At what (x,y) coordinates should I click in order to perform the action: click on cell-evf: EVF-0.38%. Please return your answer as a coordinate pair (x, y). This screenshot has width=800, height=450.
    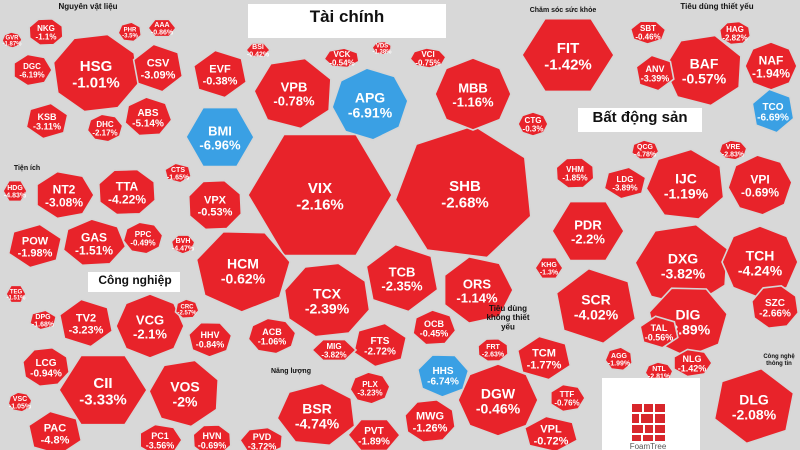
    Looking at the image, I should click on (220, 74).